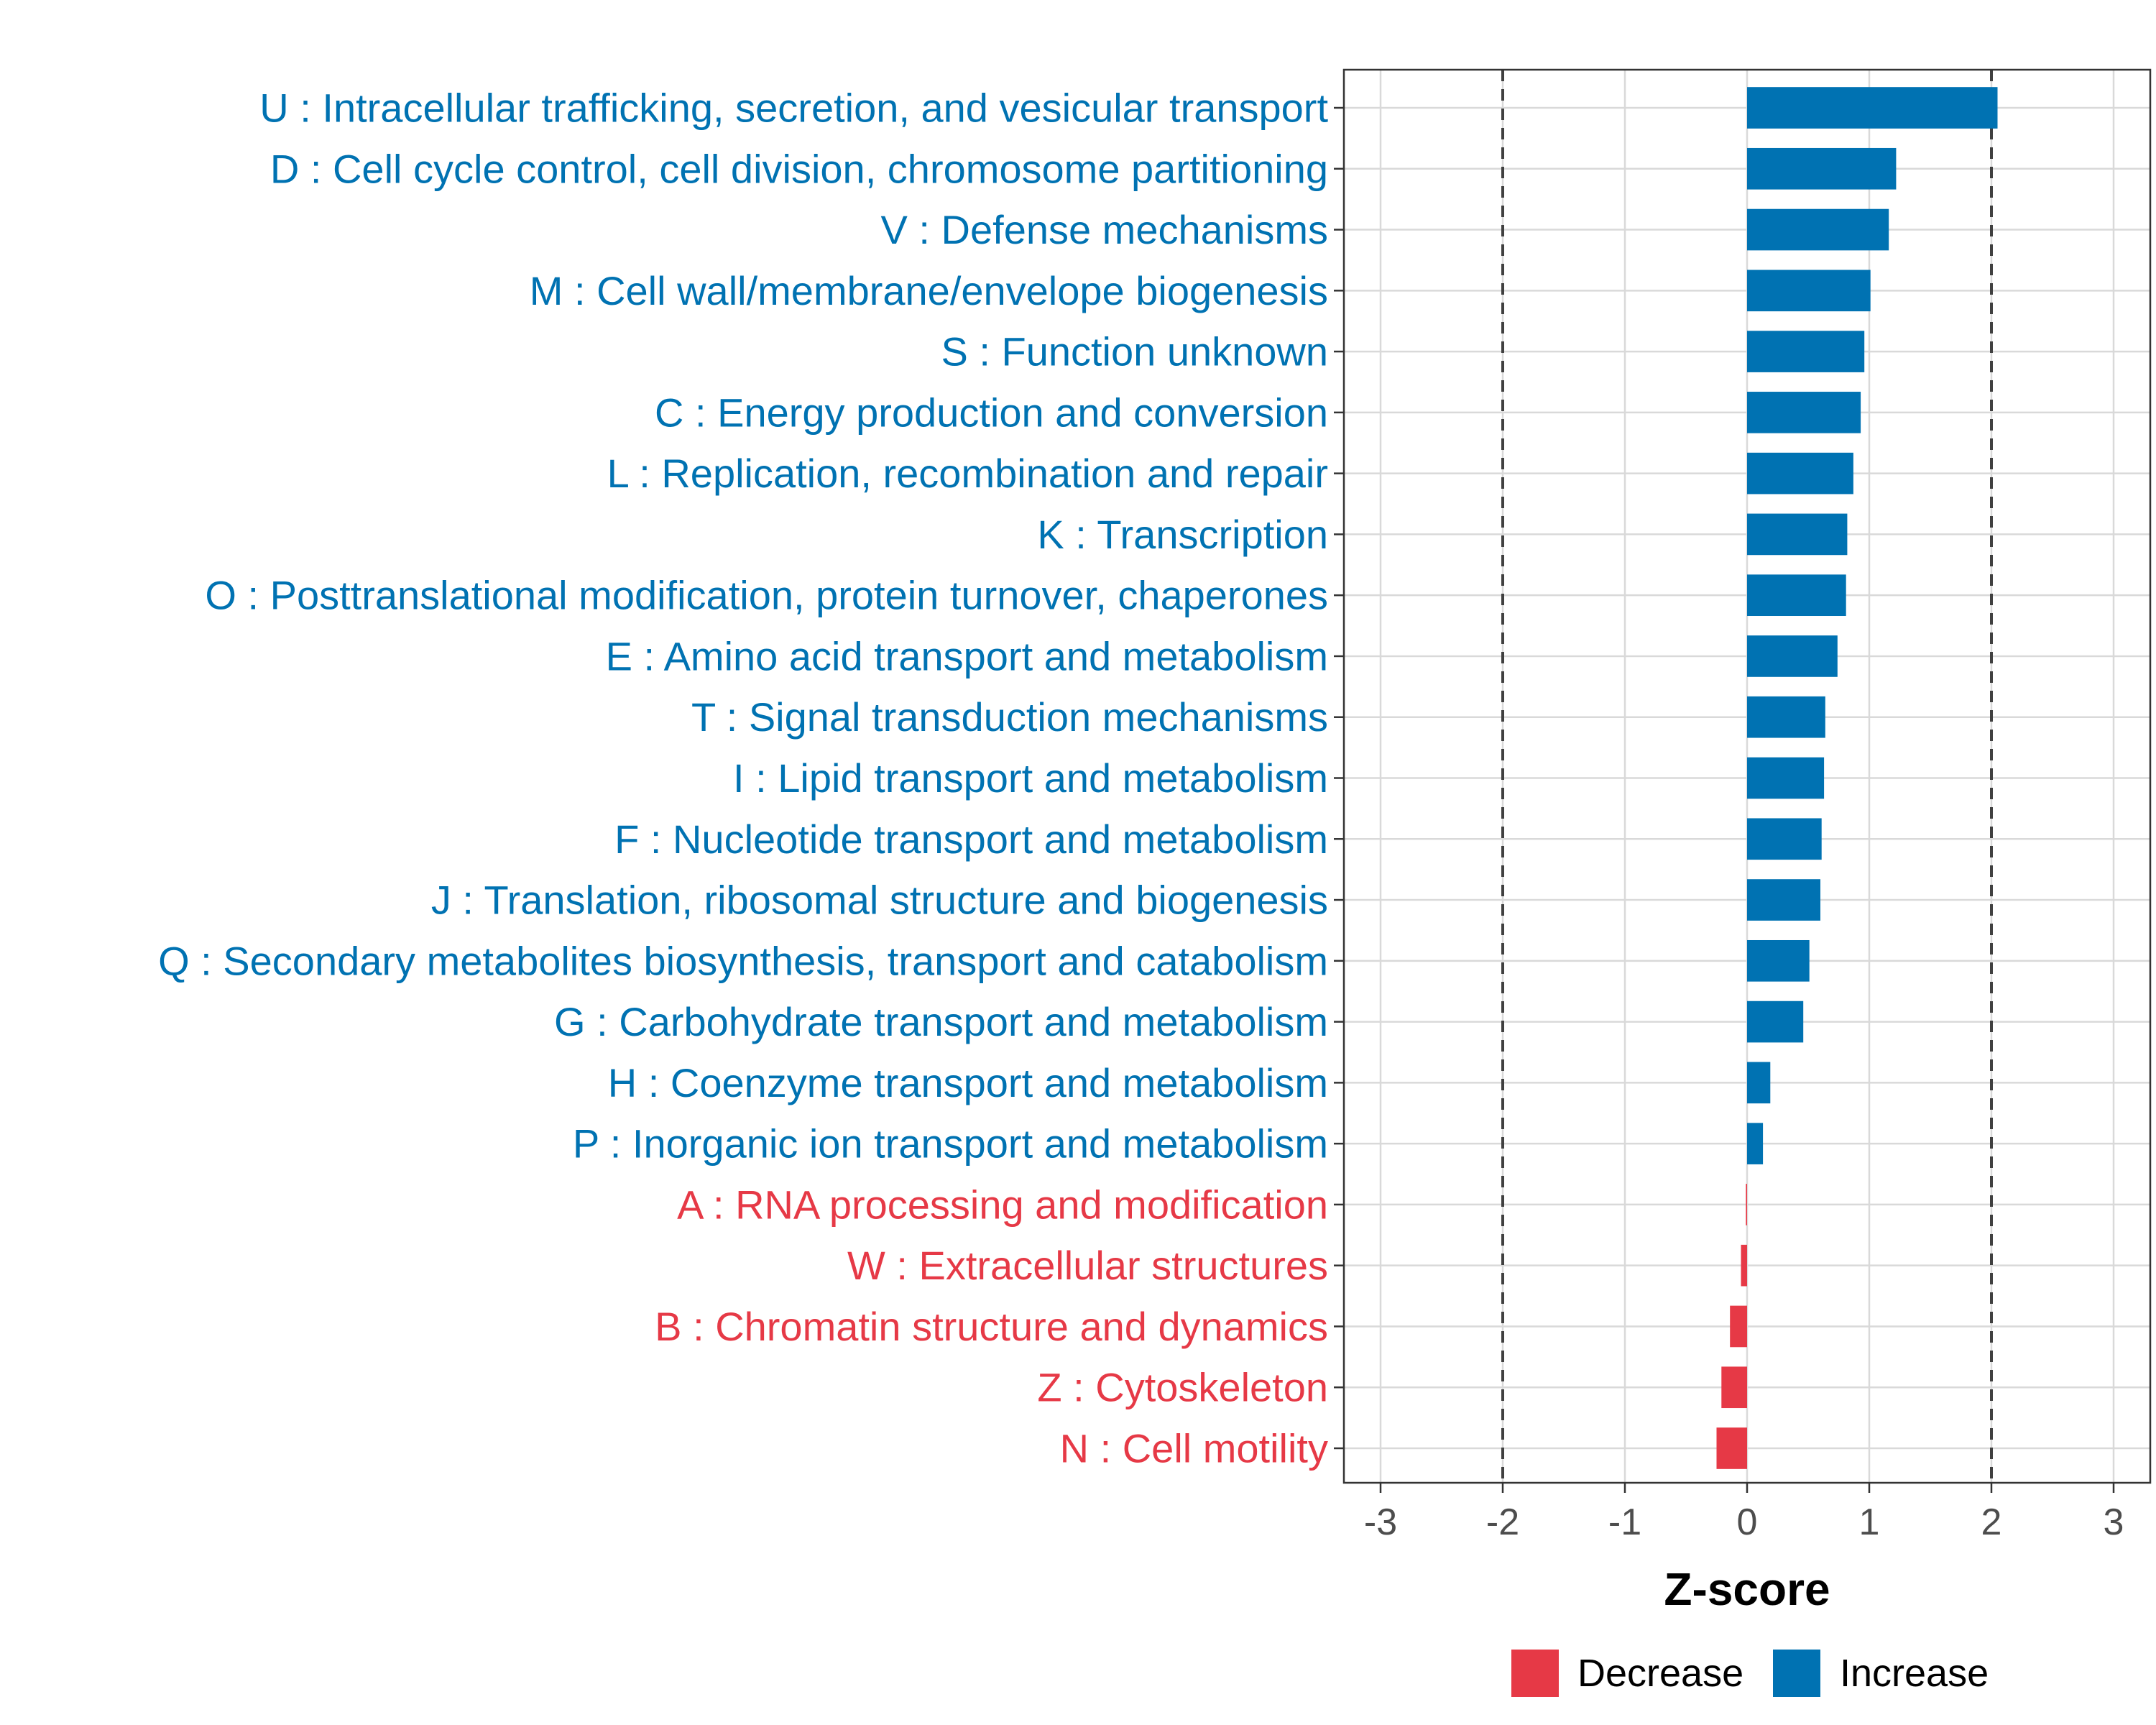  I want to click on legend-label-decrease: Decrease, so click(1660, 1673).